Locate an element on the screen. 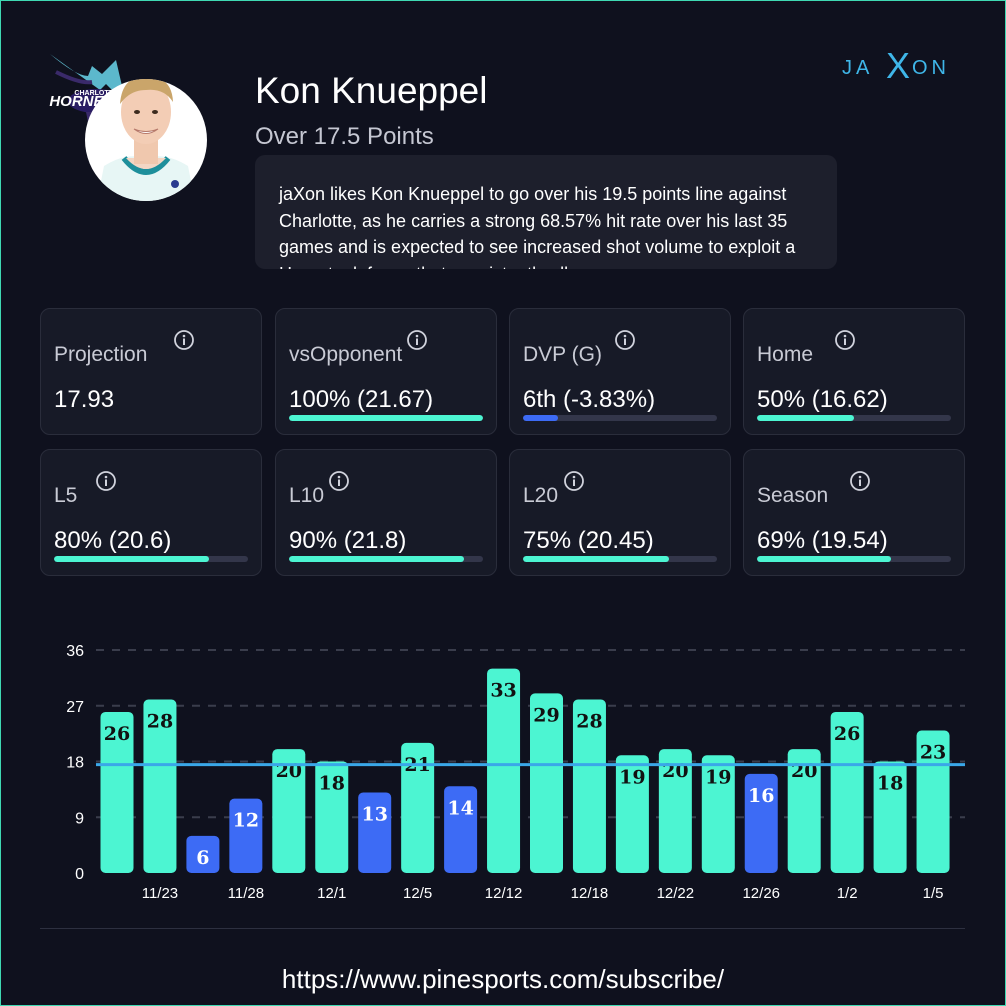  bar-value-label: 29 is located at coordinates (546, 715).